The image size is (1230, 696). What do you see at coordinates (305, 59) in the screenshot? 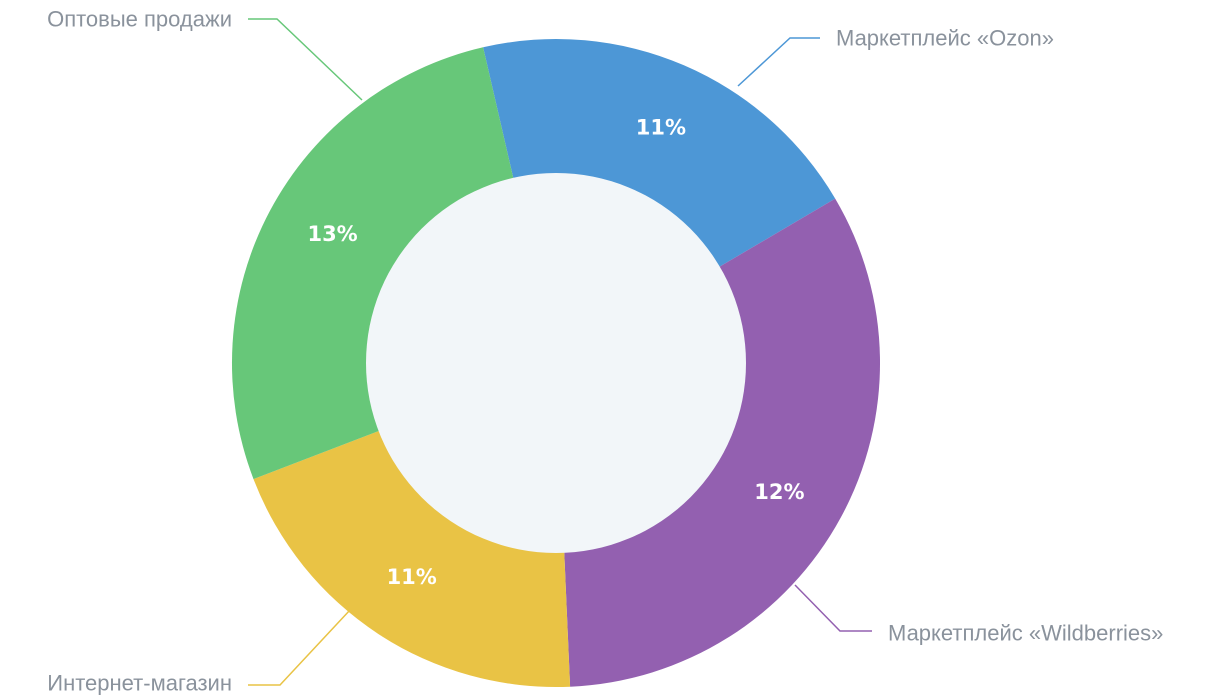
I see `leader-line-wholesale` at bounding box center [305, 59].